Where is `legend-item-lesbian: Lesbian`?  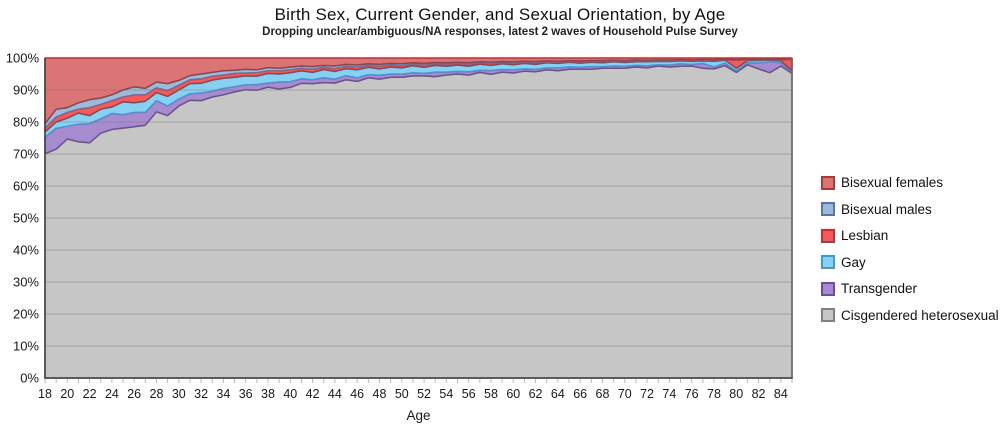 legend-item-lesbian: Lesbian is located at coordinates (910, 235).